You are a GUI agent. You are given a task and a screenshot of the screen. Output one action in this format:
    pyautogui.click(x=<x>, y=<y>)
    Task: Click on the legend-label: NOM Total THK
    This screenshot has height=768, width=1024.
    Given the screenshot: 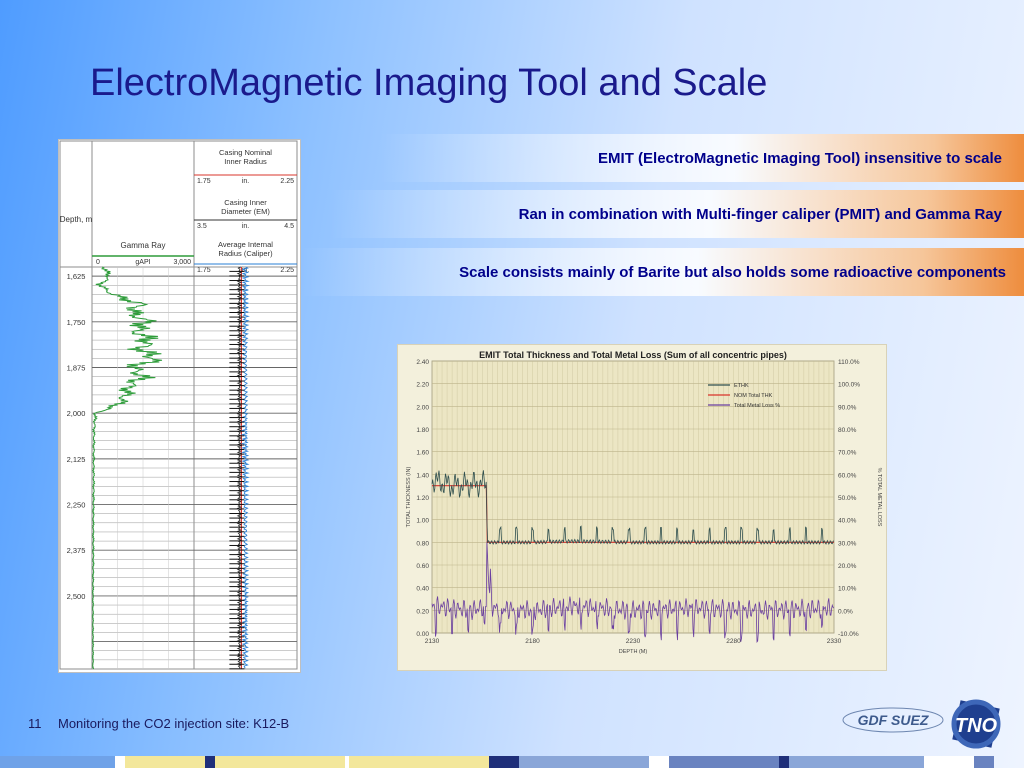 What is the action you would take?
    pyautogui.click(x=753, y=396)
    